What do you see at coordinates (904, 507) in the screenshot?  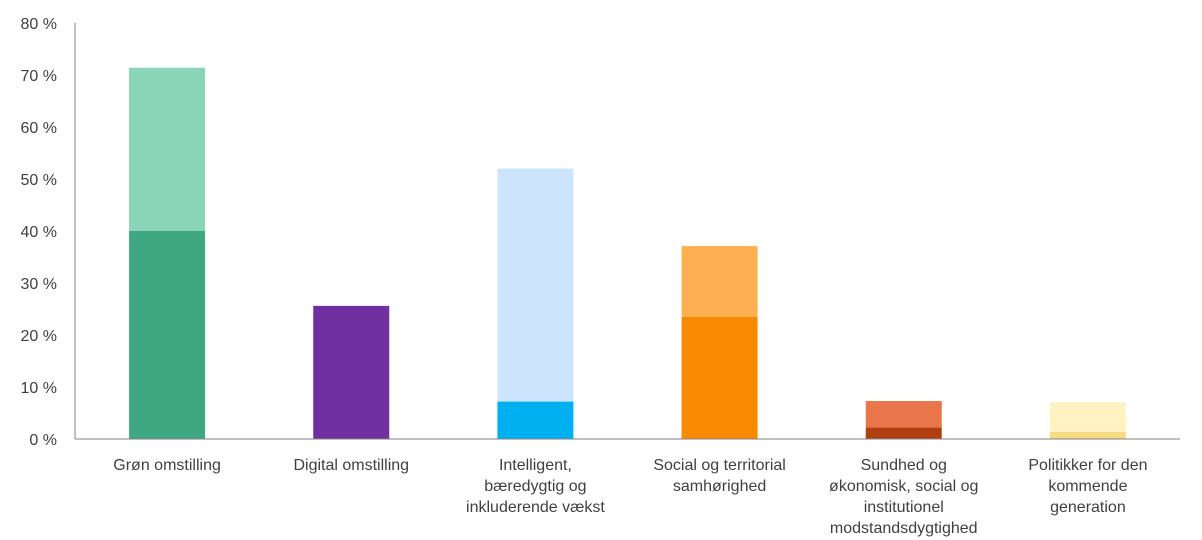 I see `category-label-line: institutionel` at bounding box center [904, 507].